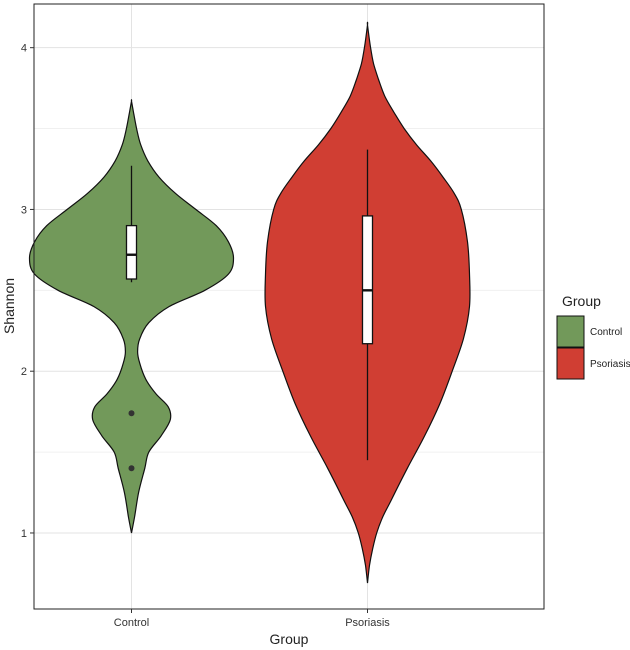 The width and height of the screenshot is (630, 650). I want to click on y-axis-label: Shannon, so click(9, 306).